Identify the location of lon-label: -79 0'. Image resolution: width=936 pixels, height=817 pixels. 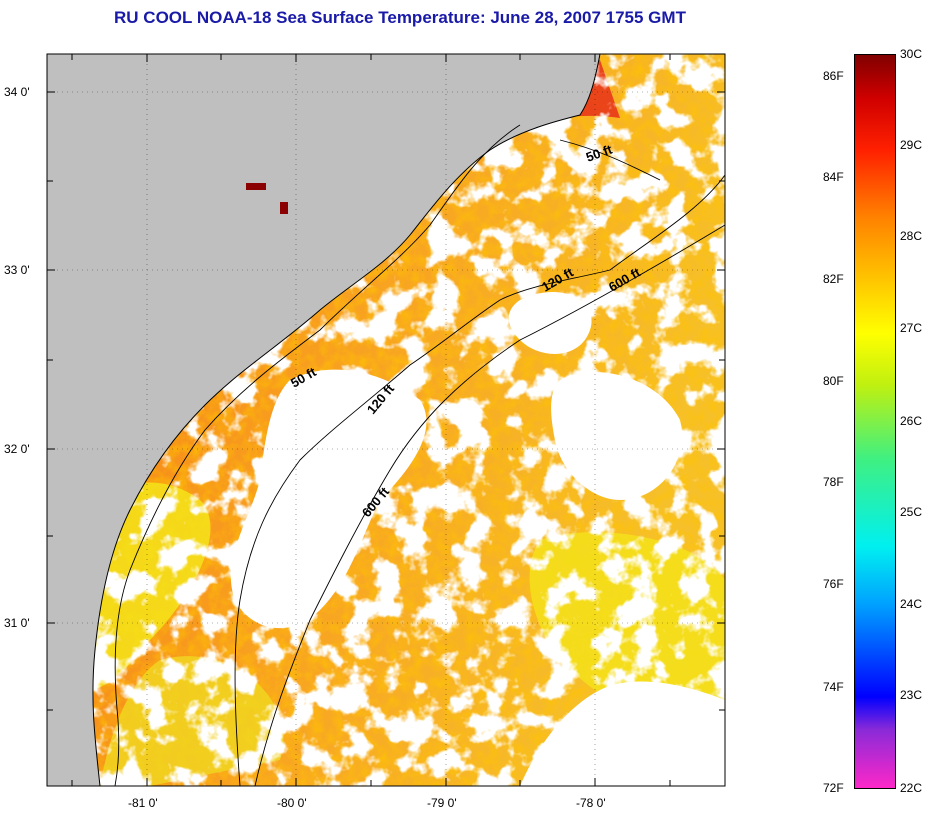
(442, 803).